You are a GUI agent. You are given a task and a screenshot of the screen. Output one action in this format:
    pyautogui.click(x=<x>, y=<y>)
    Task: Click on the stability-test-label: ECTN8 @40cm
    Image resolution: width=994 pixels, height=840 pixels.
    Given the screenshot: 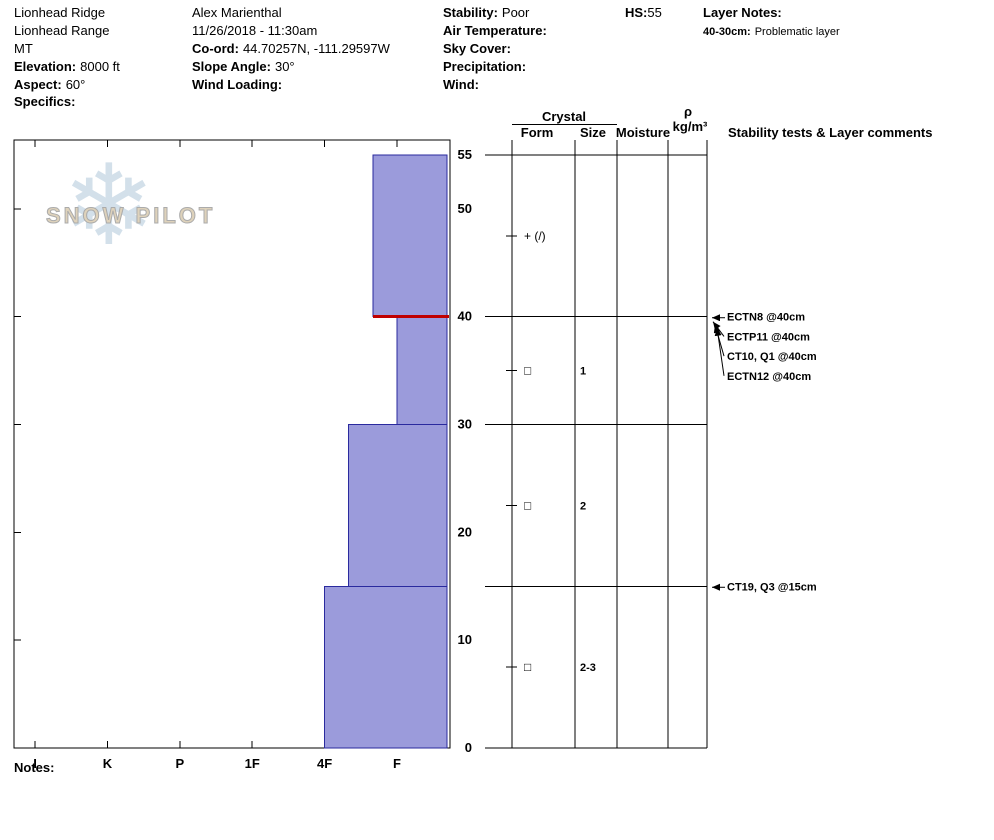 What is the action you would take?
    pyautogui.click(x=766, y=318)
    